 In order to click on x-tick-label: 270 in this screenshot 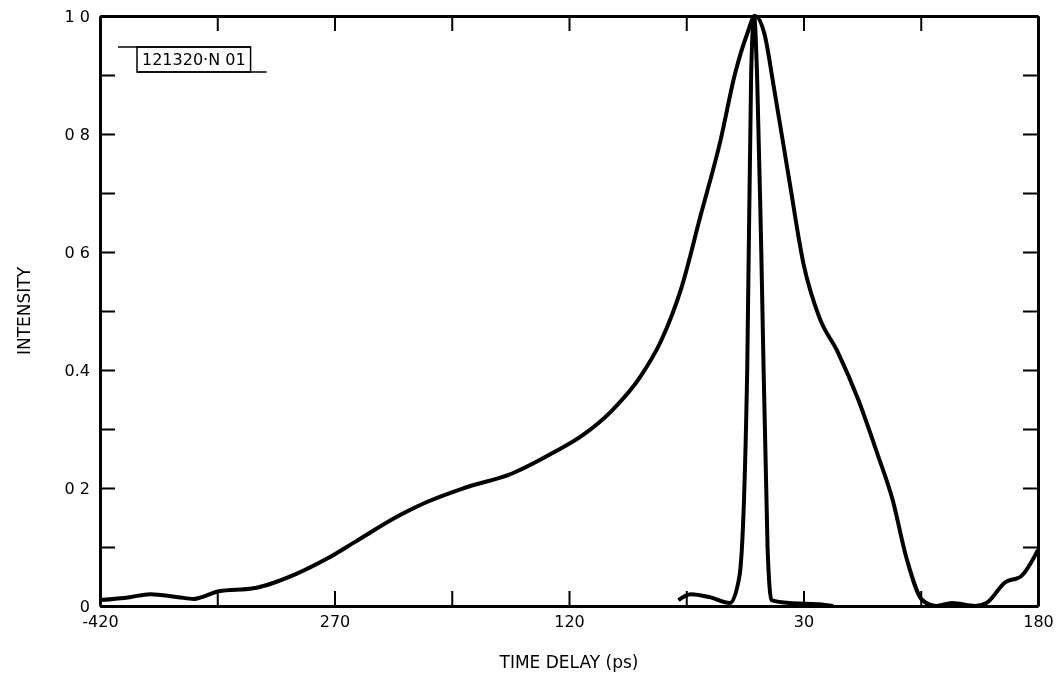, I will do `click(335, 622)`.